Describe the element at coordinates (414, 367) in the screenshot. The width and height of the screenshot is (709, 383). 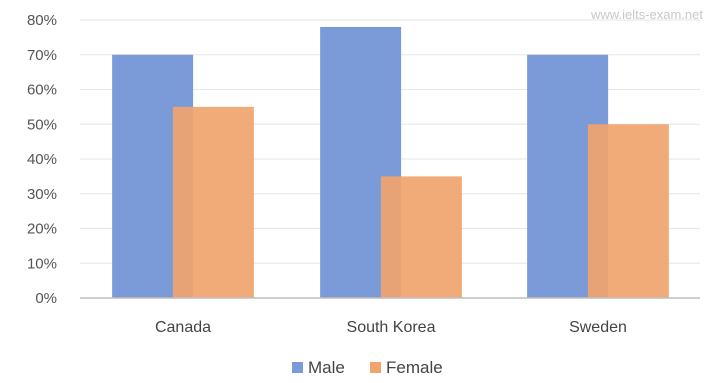
I see `legend-label-female: Female` at that location.